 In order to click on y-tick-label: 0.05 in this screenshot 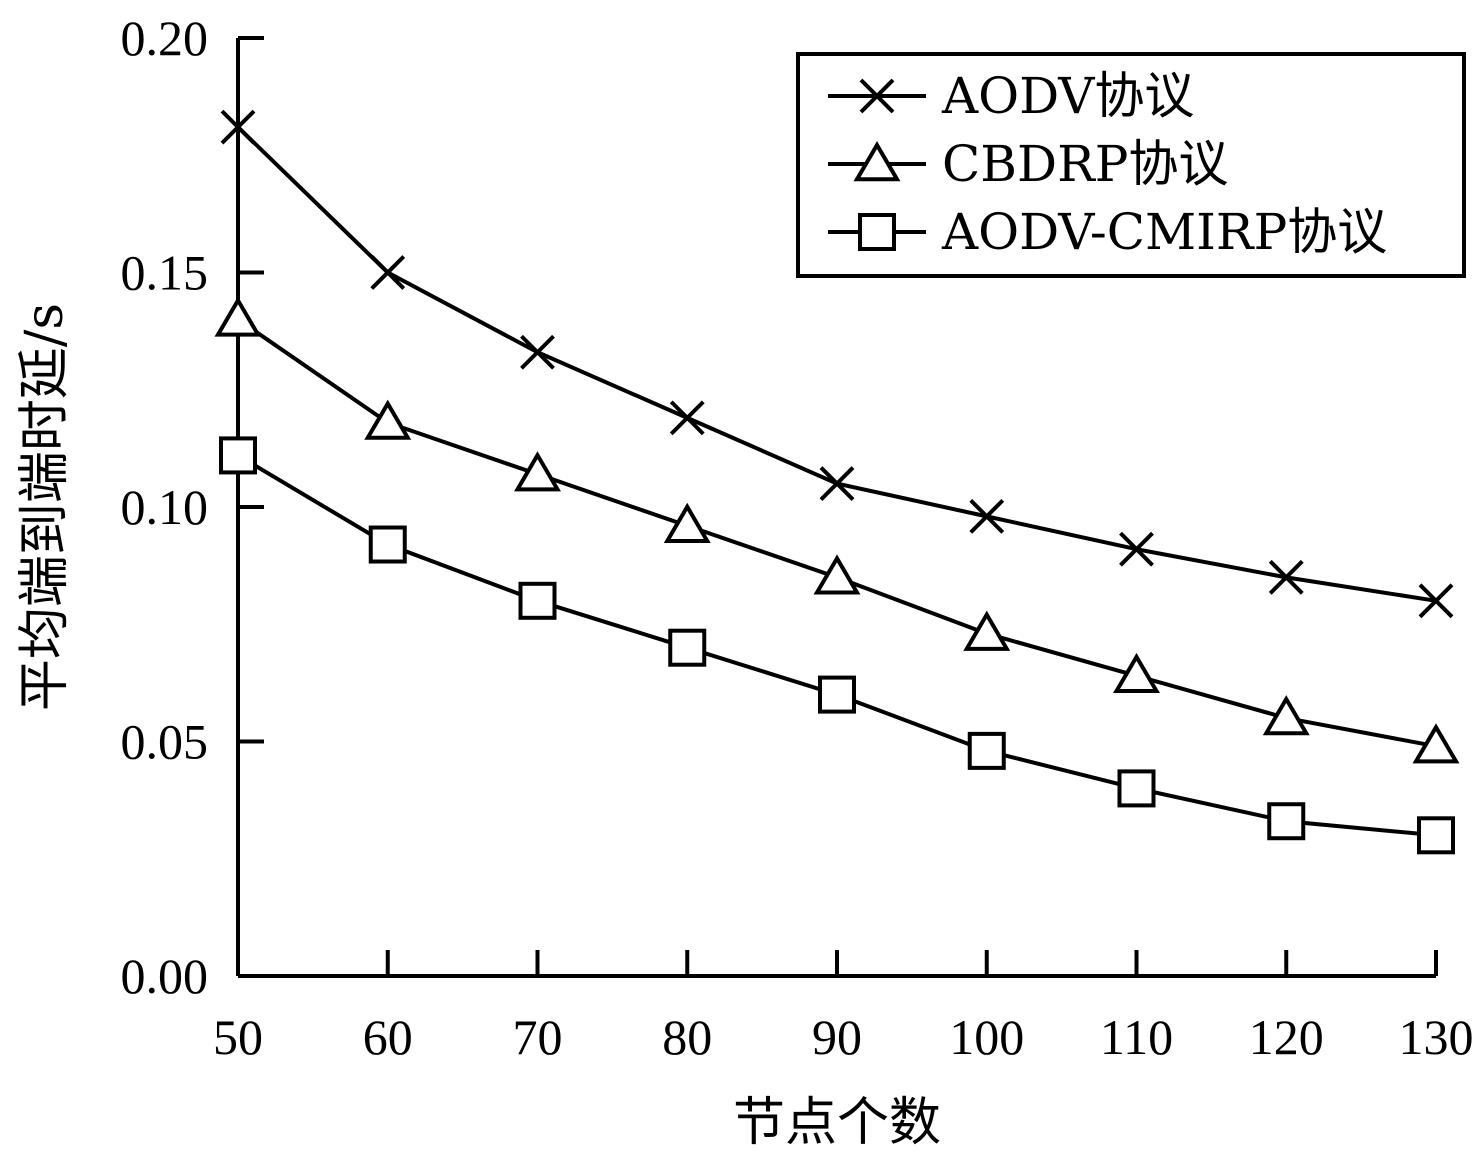, I will do `click(165, 742)`.